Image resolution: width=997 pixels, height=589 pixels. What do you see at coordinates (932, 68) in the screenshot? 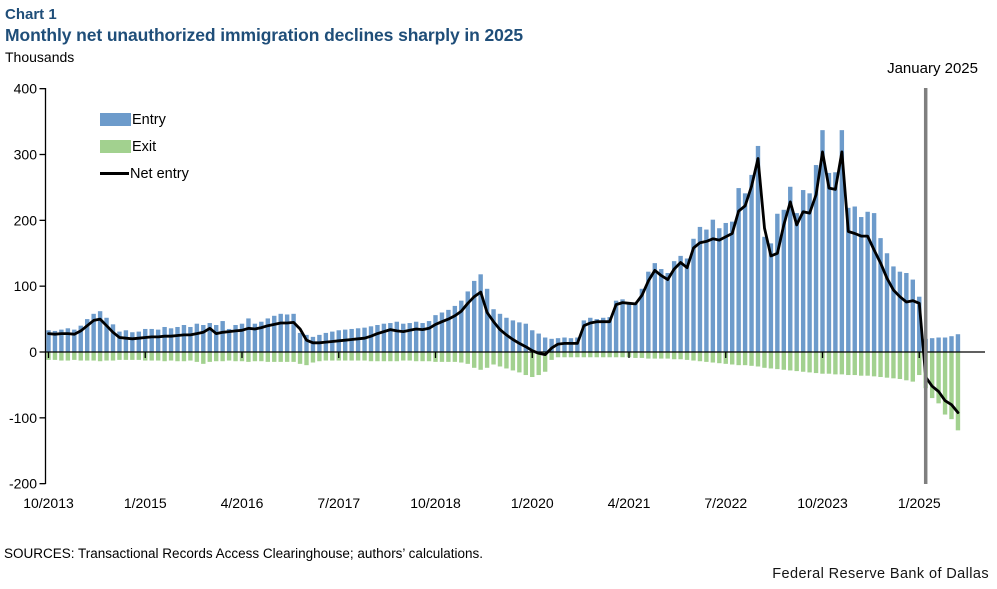
I see `january-2025-annotation: January 2025` at bounding box center [932, 68].